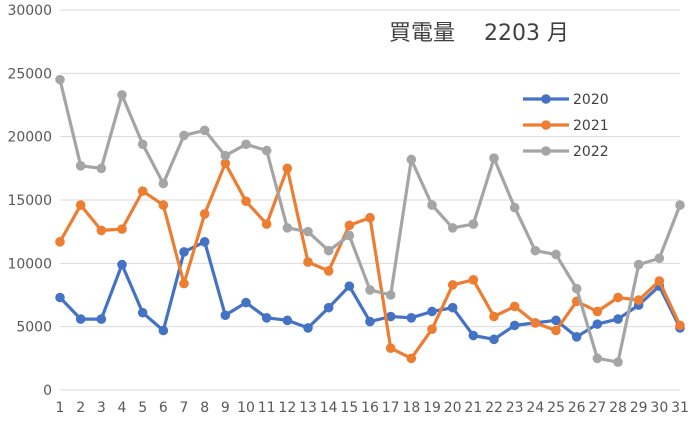  Describe the element at coordinates (556, 408) in the screenshot. I see `x-tick-label: 25` at that location.